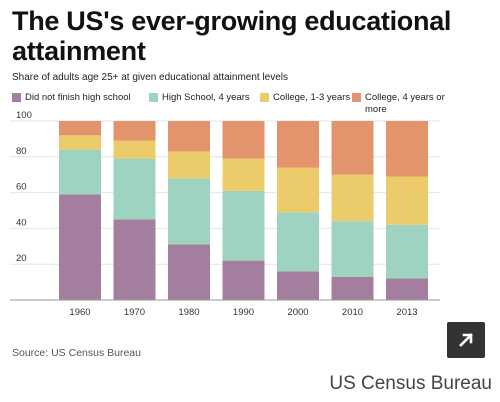 This screenshot has width=500, height=402. What do you see at coordinates (297, 312) in the screenshot?
I see `x-tick-label: 2000` at bounding box center [297, 312].